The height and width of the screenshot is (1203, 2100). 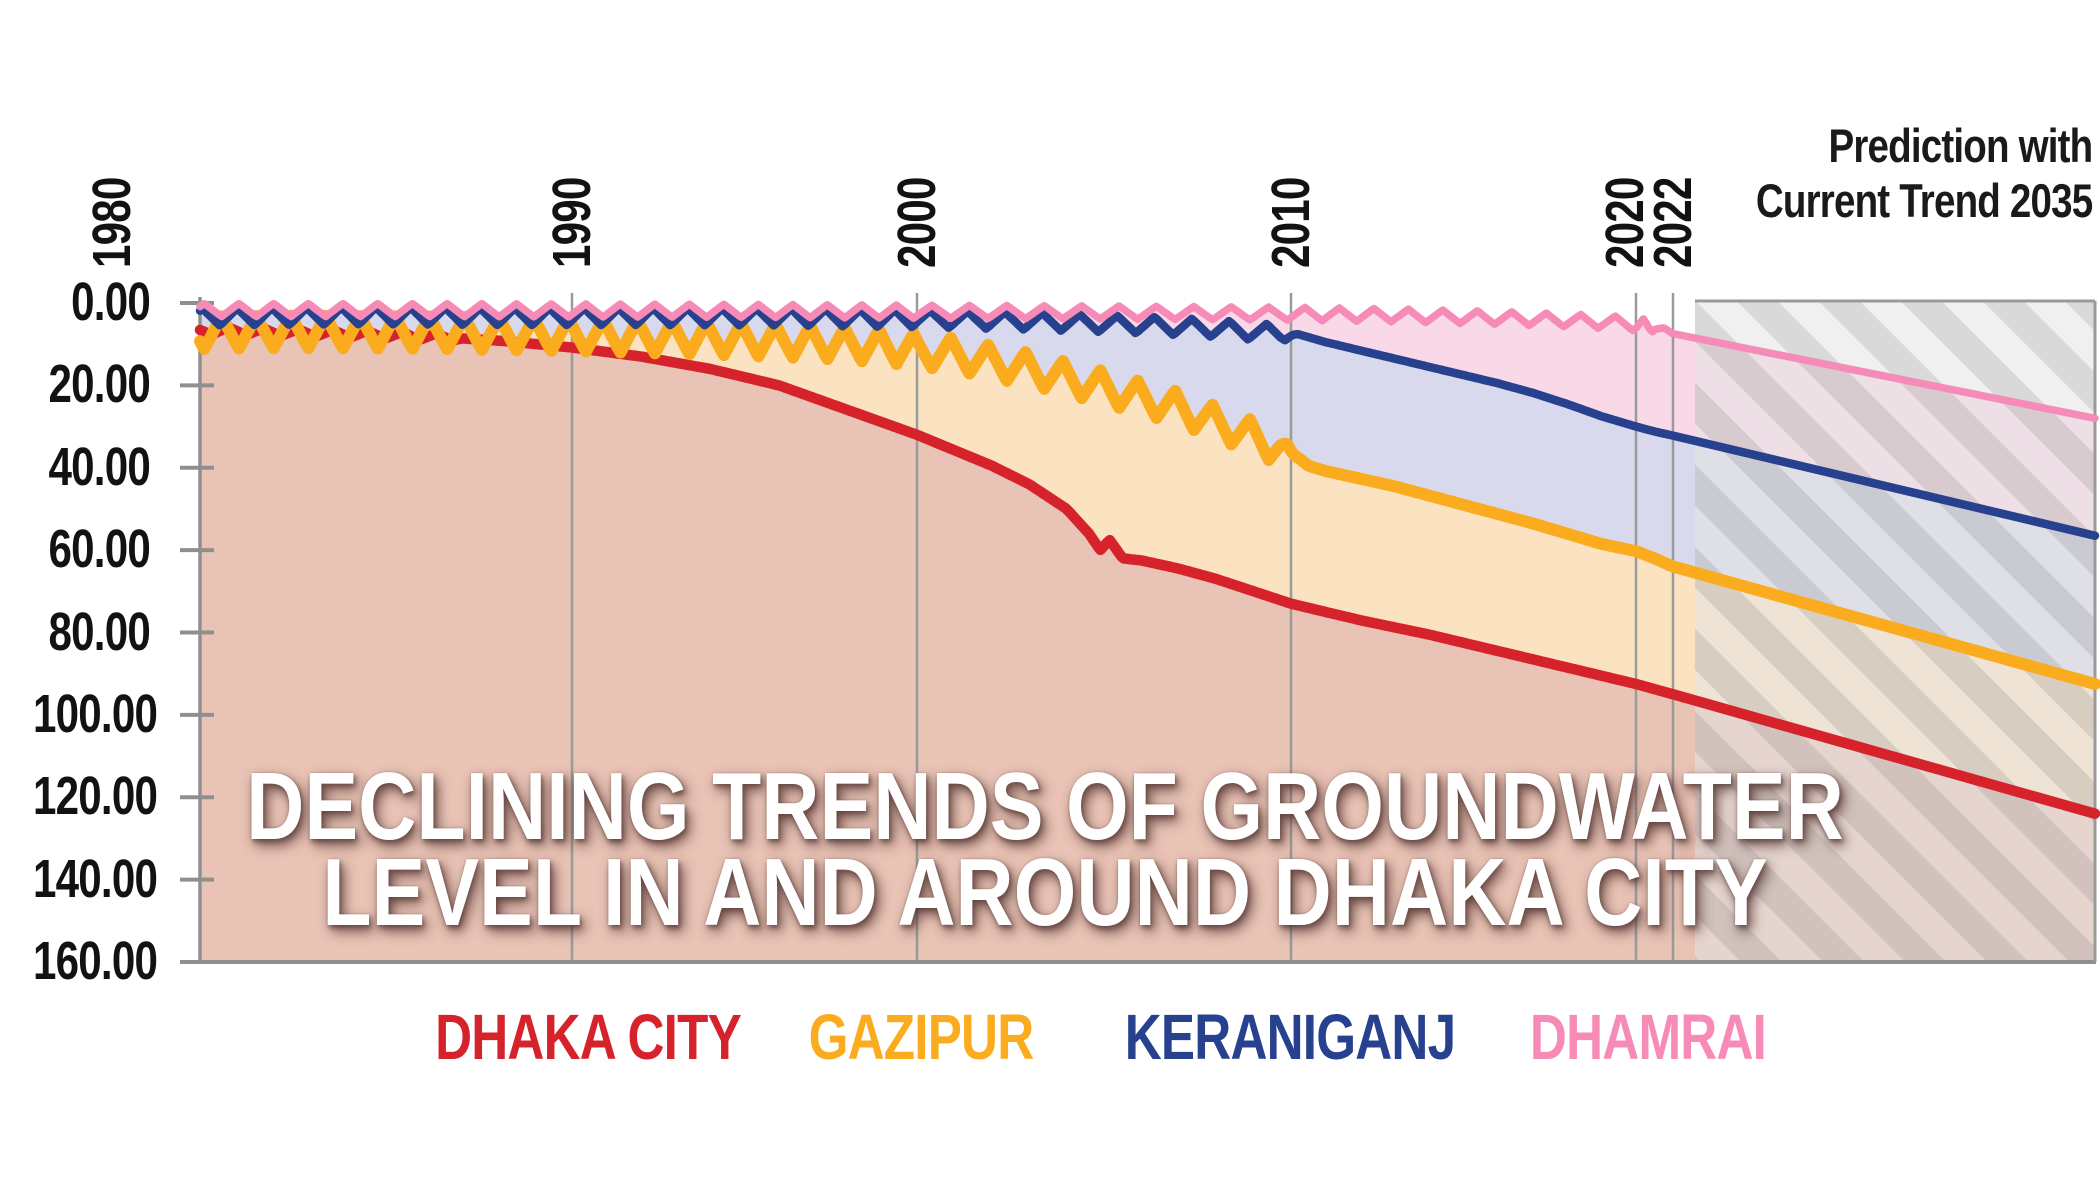 I want to click on y-axis-label-160.00: 160.00, so click(x=95, y=961).